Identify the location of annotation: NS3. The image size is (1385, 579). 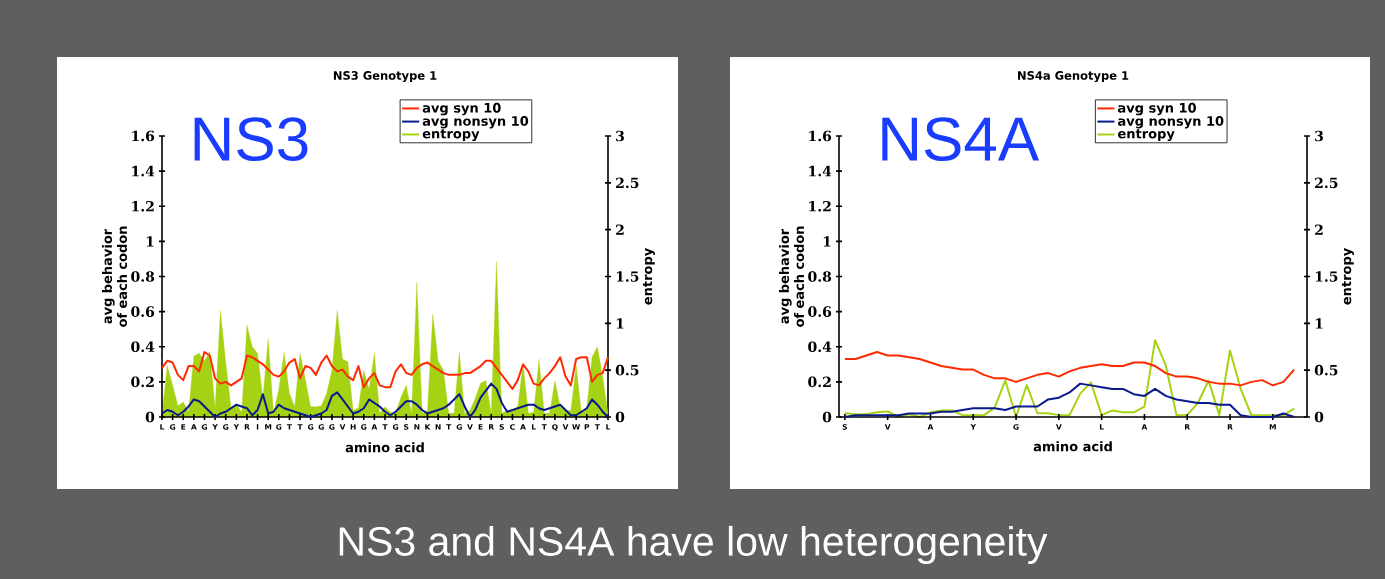
(251, 139).